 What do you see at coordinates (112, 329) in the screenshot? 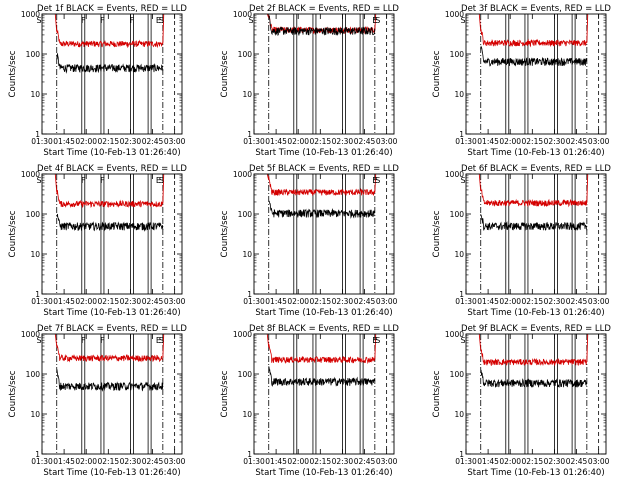
I see `panel-title: Det 7f BLACK = Events, RED = LLD` at bounding box center [112, 329].